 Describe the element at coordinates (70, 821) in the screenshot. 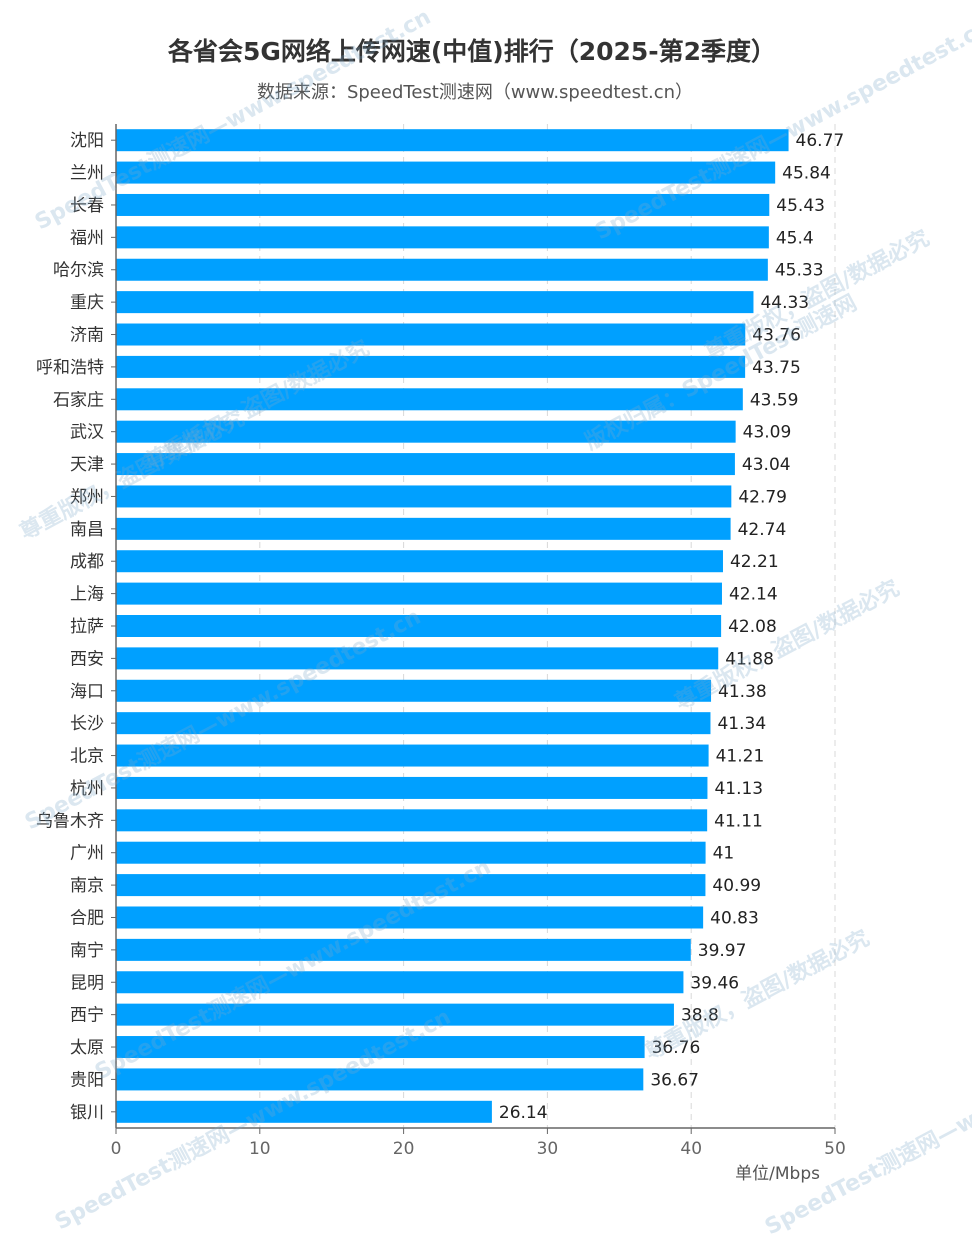

I see `category-label: 乌鲁木齐` at that location.